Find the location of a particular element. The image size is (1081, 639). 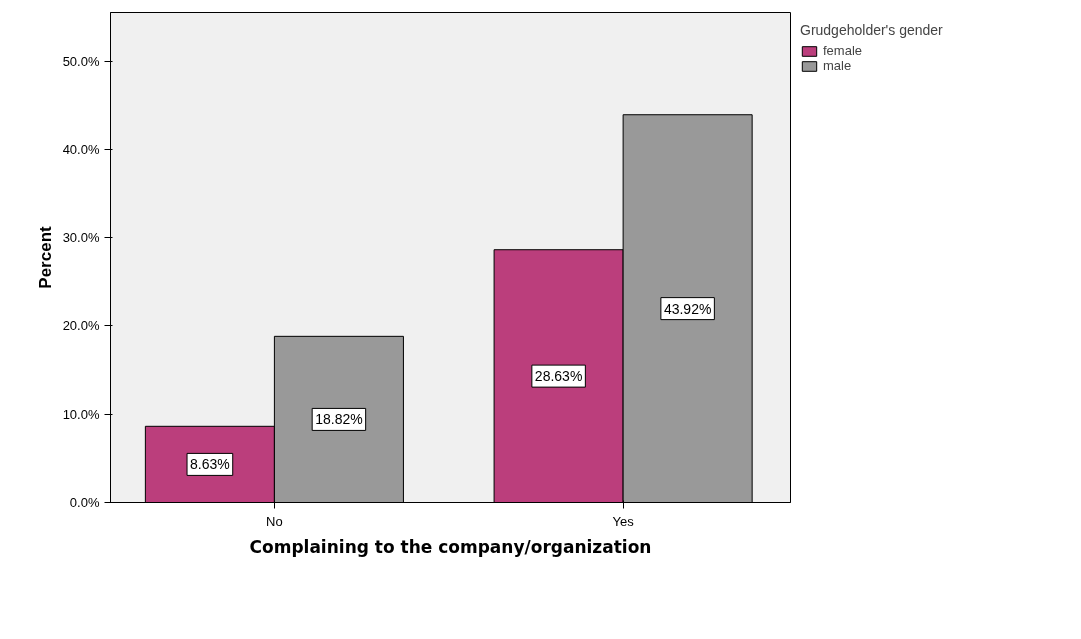

x-tick-label: Yes is located at coordinates (623, 521).